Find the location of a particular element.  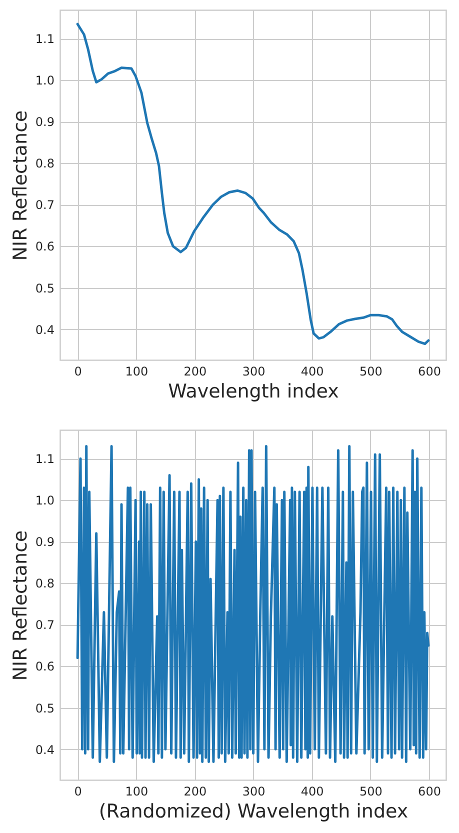

x-axis-title: Wavelength index is located at coordinates (253, 391).